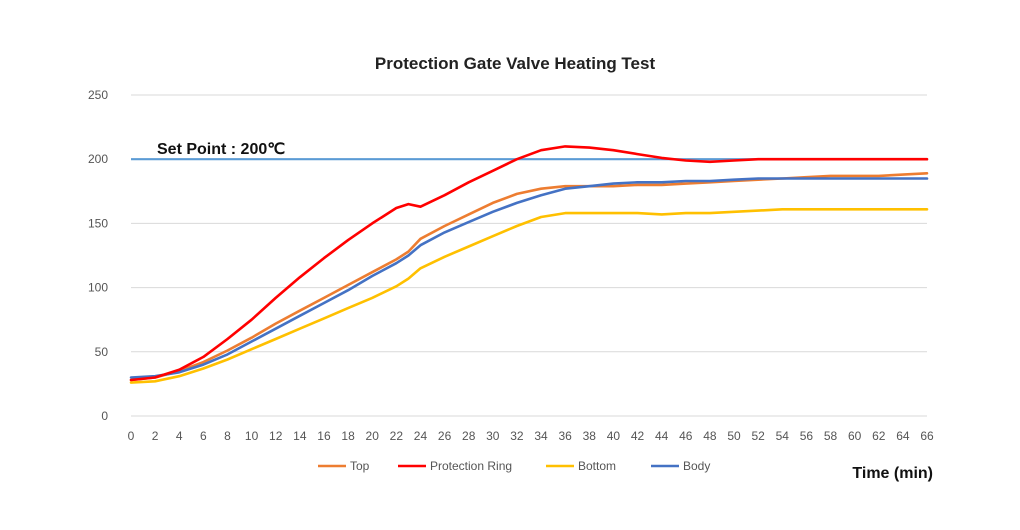 This screenshot has width=1020, height=530. What do you see at coordinates (276, 436) in the screenshot?
I see `x-tick-label: 12` at bounding box center [276, 436].